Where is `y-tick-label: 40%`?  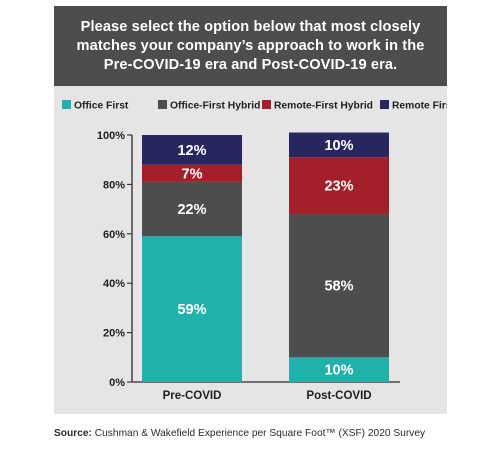
y-tick-label: 40% is located at coordinates (114, 284).